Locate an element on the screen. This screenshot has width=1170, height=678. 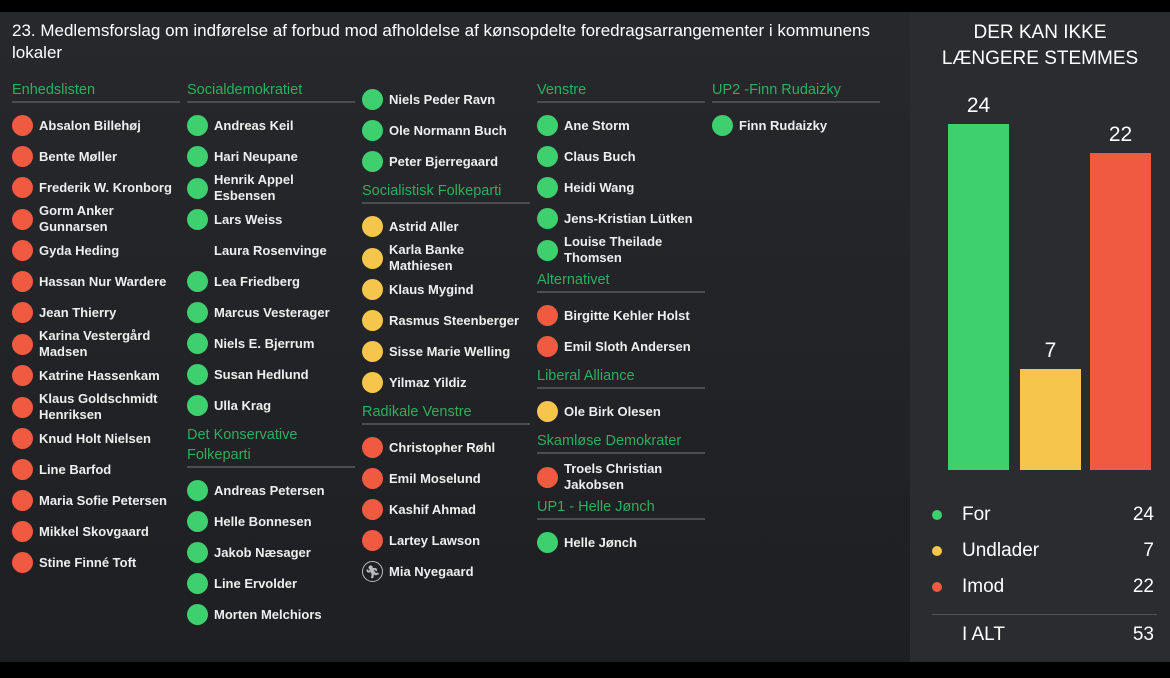
member-row: Hassan Nur Wardere is located at coordinates (96, 281).